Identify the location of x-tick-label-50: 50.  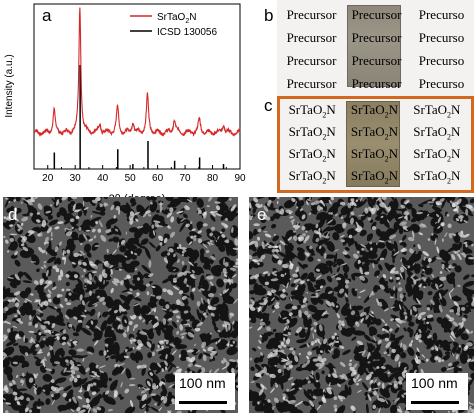
(131, 178).